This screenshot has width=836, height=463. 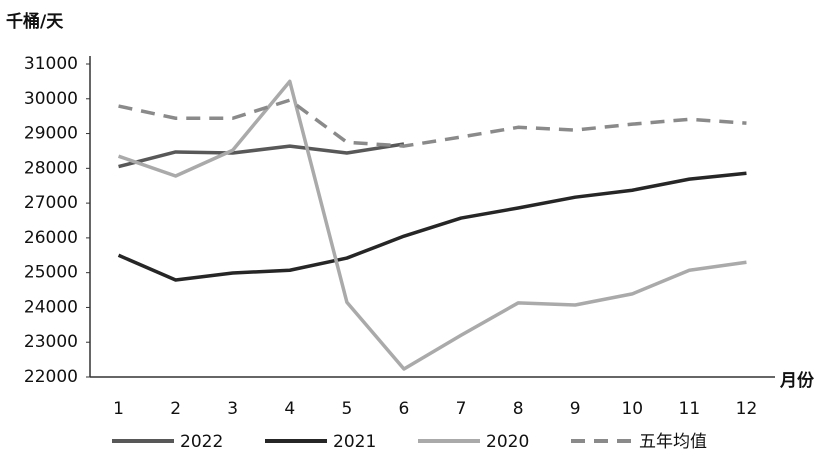 I want to click on x-tick-label: 12, so click(x=747, y=409).